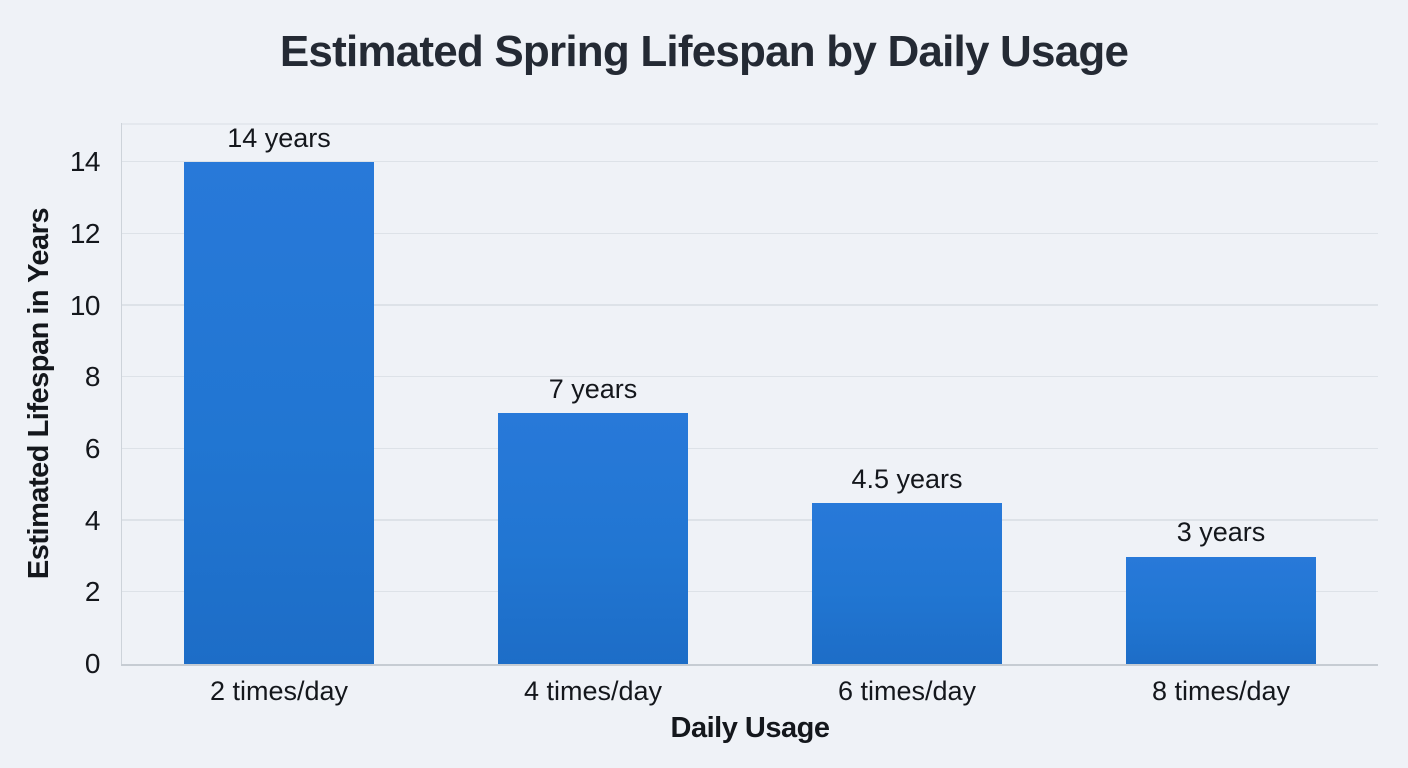 The width and height of the screenshot is (1408, 768). What do you see at coordinates (750, 124) in the screenshot?
I see `plot-top-border` at bounding box center [750, 124].